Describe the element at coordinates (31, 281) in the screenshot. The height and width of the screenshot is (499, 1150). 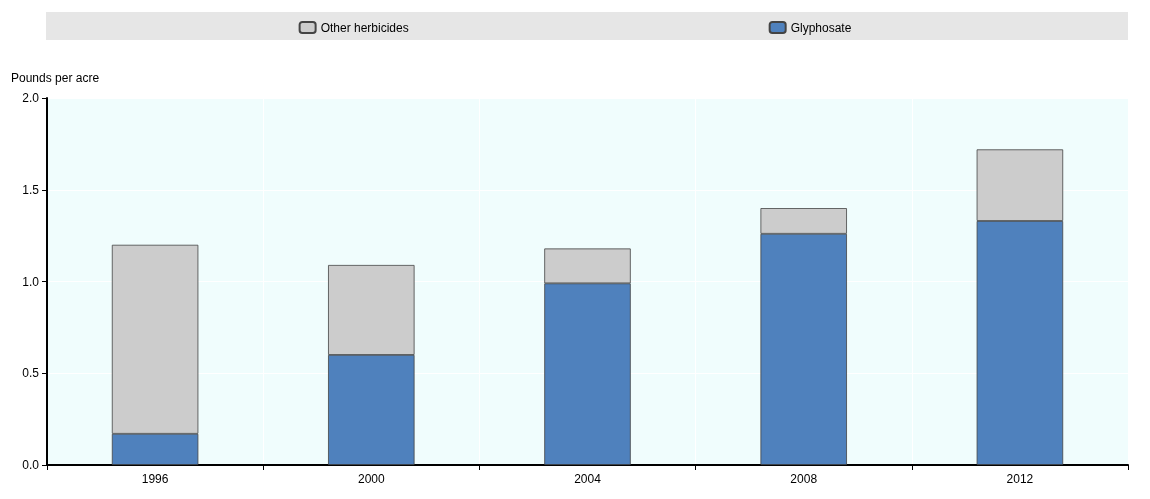
I see `y-tick-label: 1.0` at that location.